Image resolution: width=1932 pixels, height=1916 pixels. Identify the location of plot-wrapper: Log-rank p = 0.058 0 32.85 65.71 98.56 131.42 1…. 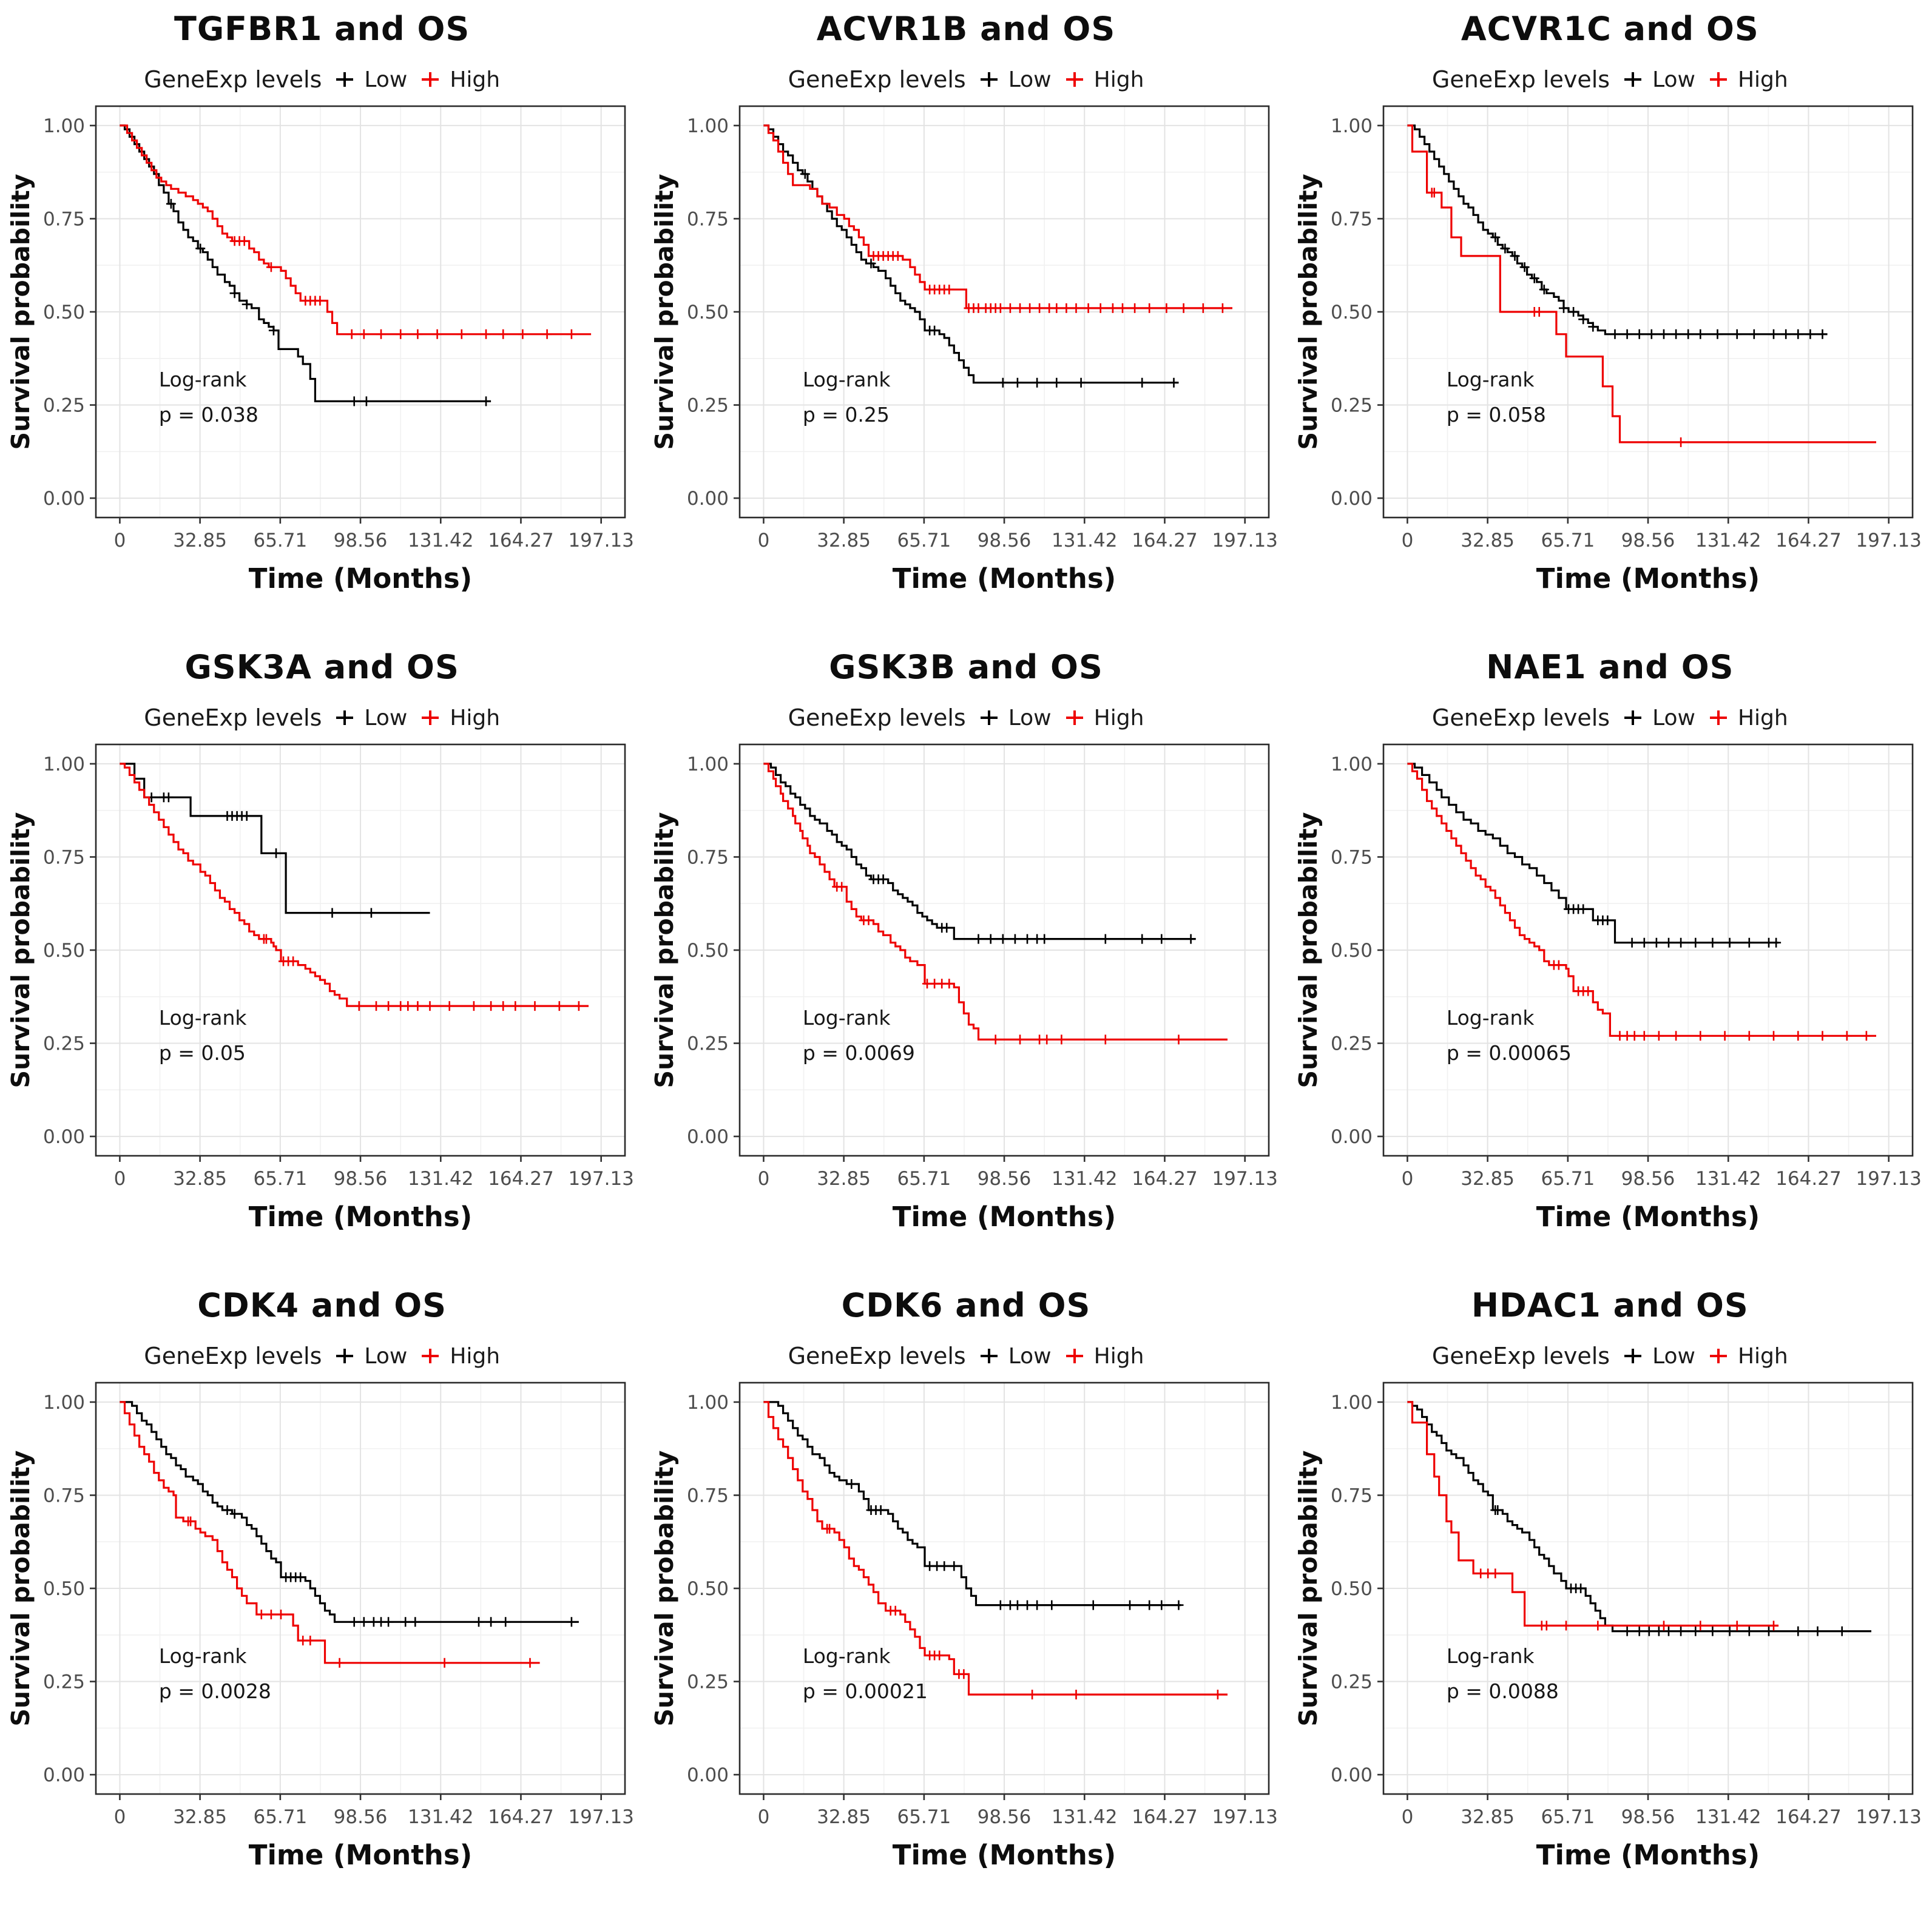
(1609, 355).